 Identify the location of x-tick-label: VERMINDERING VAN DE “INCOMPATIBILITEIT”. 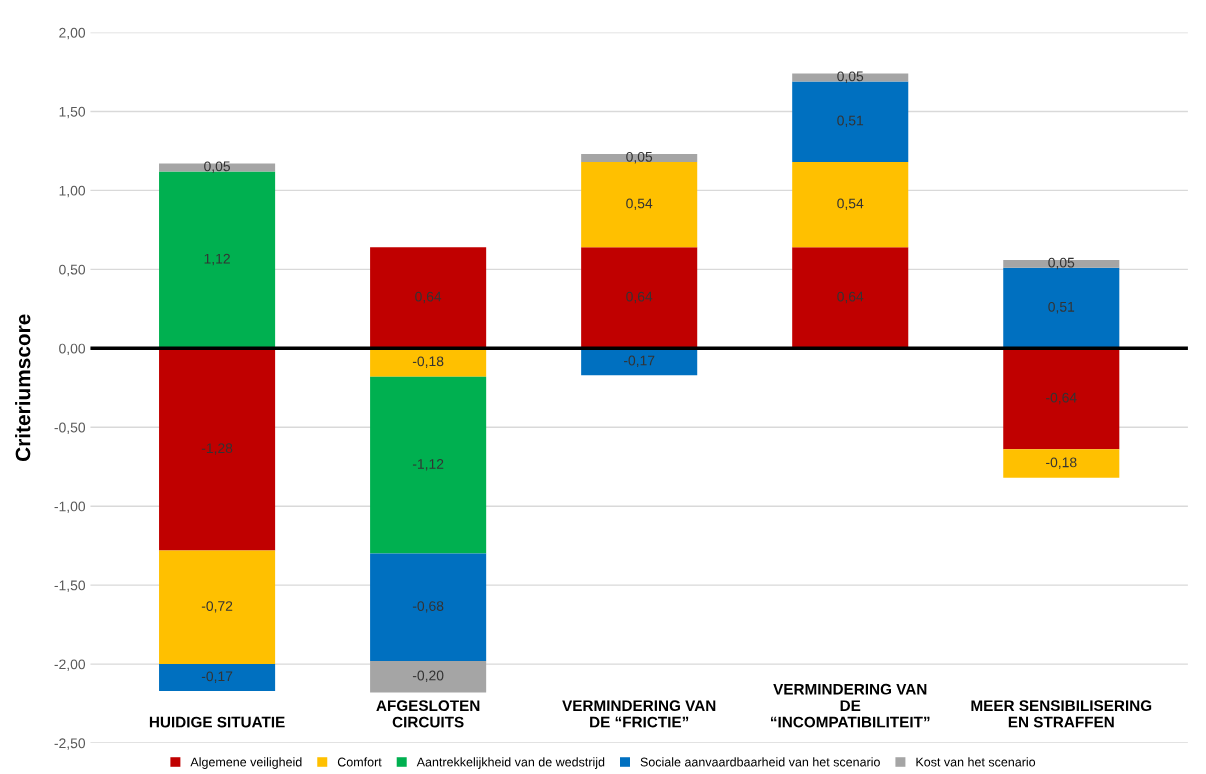
(850, 705).